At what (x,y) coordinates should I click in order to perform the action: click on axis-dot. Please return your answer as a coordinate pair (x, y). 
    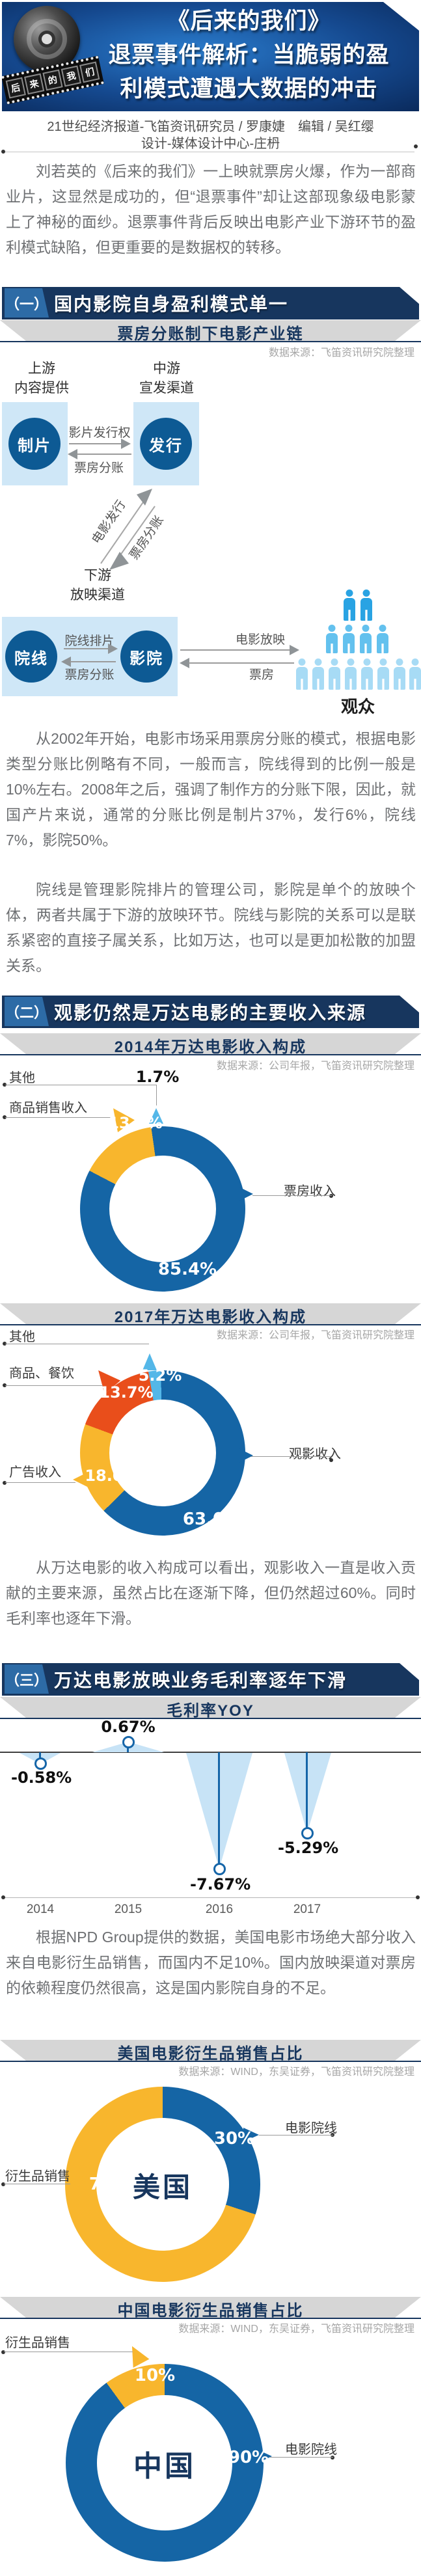
    Looking at the image, I should click on (3, 1897).